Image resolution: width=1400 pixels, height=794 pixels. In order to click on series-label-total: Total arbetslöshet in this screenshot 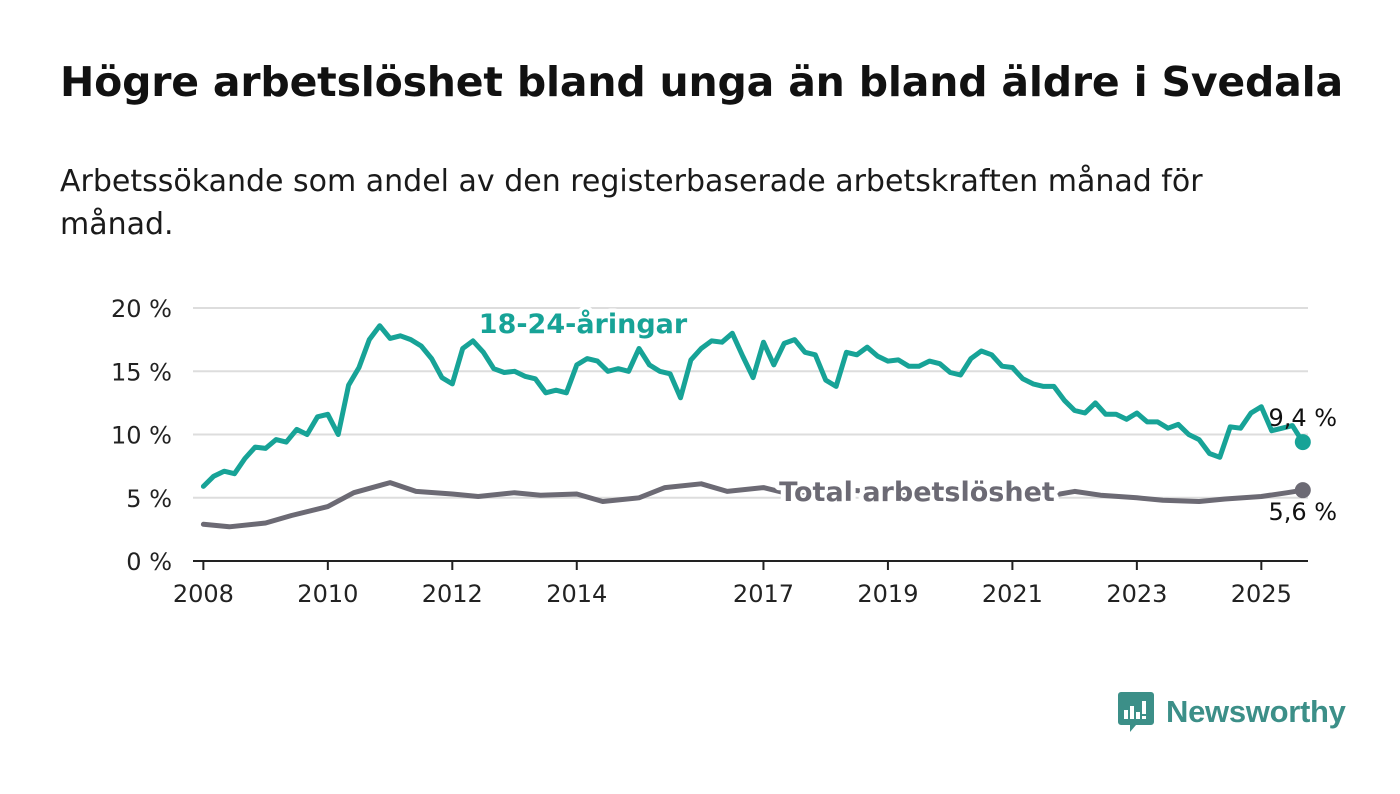, I will do `click(917, 492)`.